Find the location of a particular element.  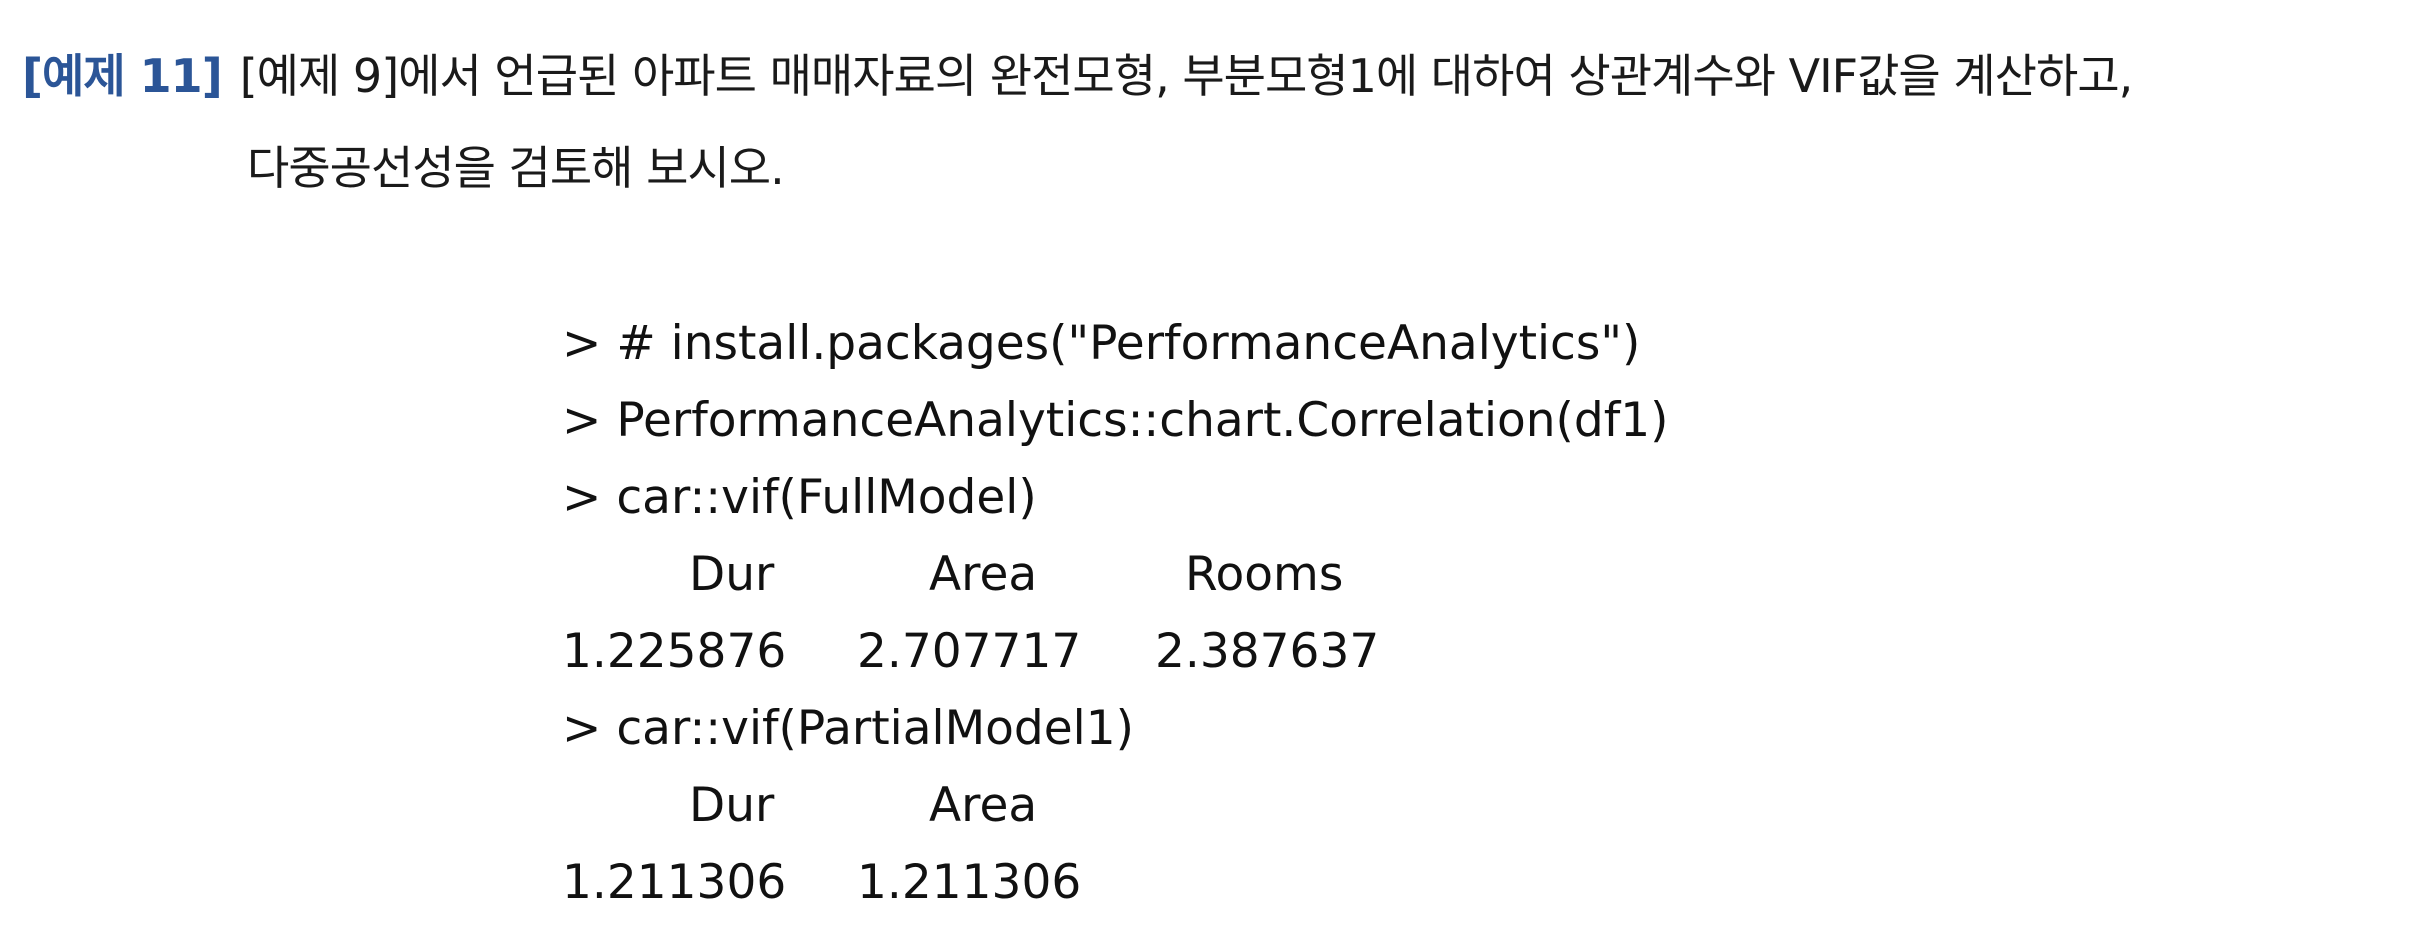

full-vif-header-dur: Dur is located at coordinates (732, 574).